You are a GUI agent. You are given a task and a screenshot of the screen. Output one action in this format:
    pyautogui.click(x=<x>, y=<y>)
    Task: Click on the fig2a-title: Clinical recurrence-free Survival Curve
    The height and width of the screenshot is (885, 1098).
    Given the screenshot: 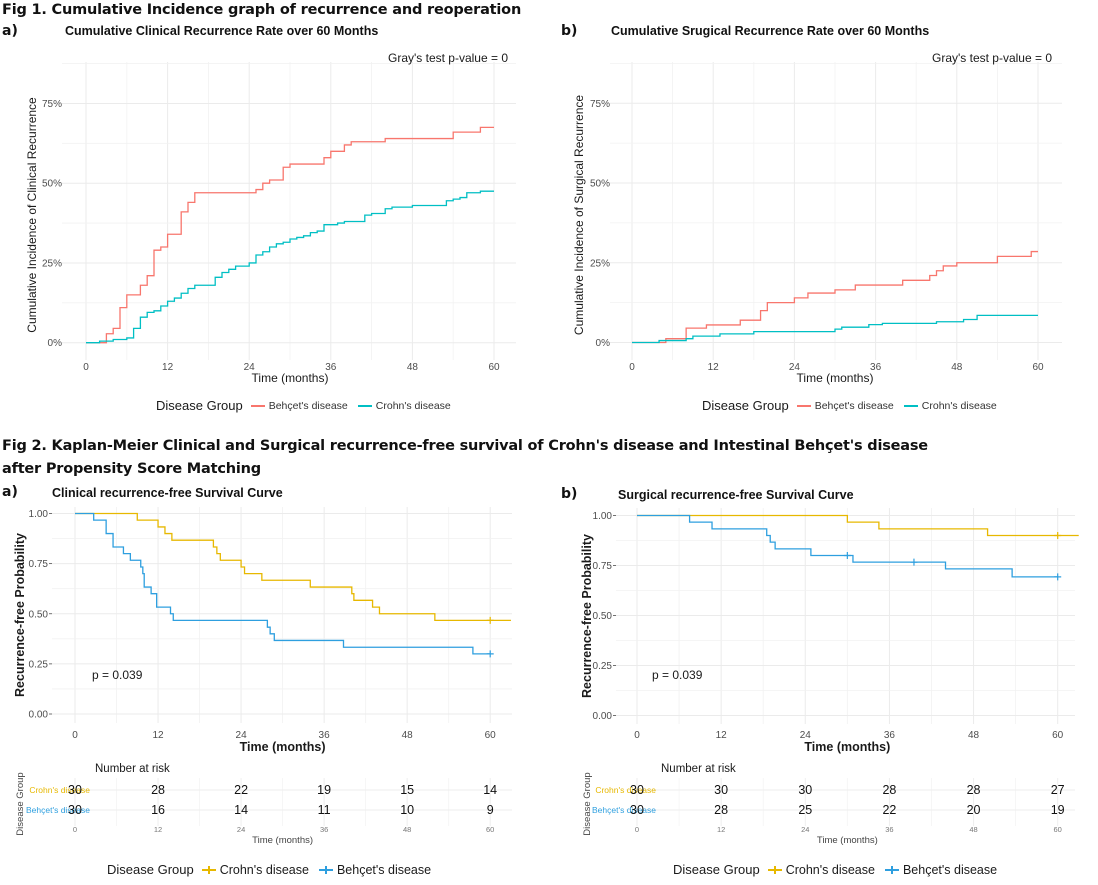 What is the action you would take?
    pyautogui.click(x=167, y=493)
    